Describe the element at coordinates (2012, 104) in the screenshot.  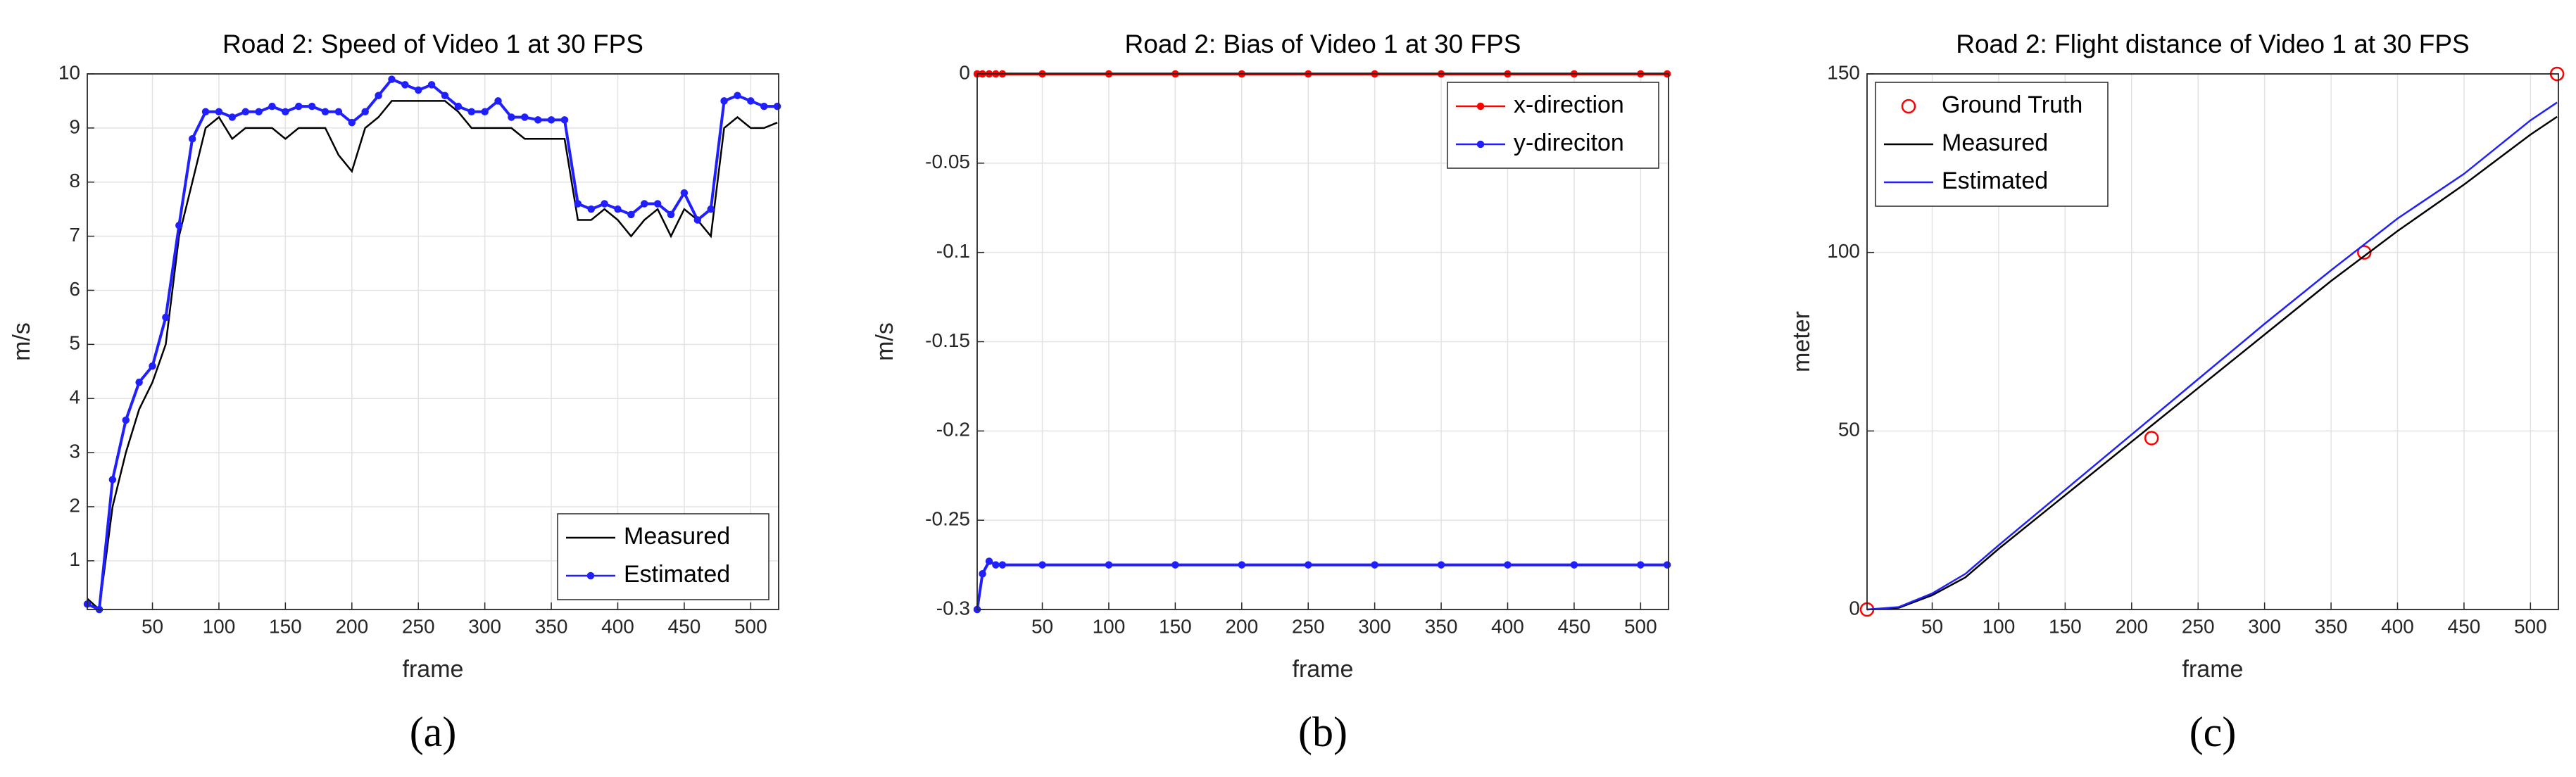
I see `legend-label: Ground Truth` at that location.